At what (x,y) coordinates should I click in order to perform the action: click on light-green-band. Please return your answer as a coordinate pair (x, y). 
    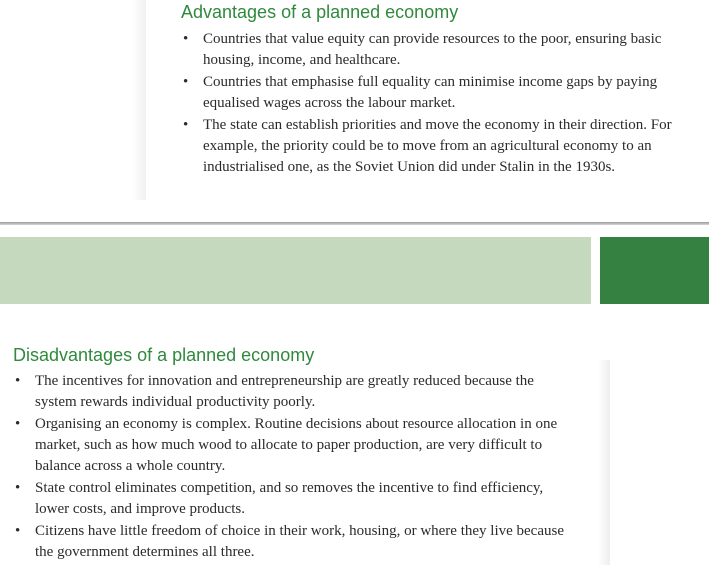
    Looking at the image, I should click on (295, 270).